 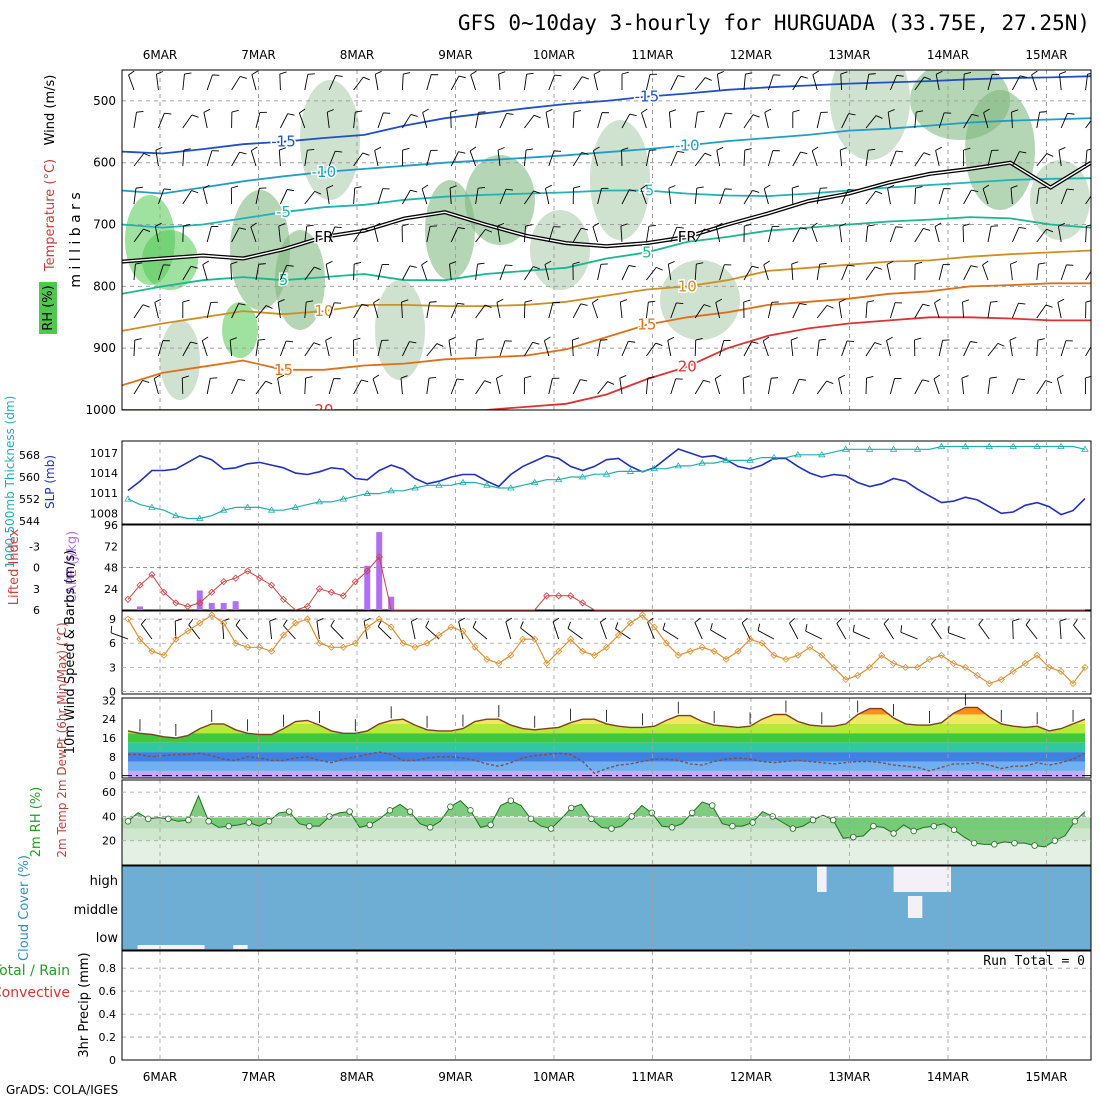 I want to click on precip-tick-label: 0, so click(x=112, y=1060).